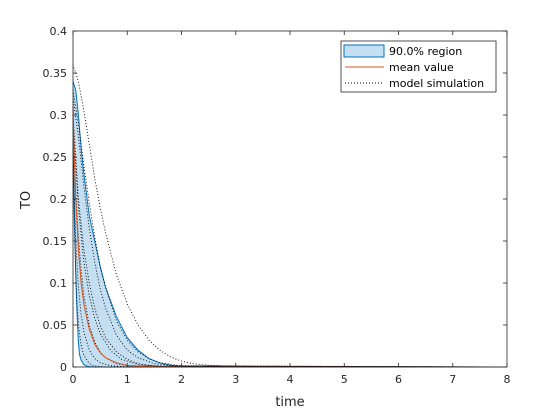 The width and height of the screenshot is (560, 420). What do you see at coordinates (398, 379) in the screenshot?
I see `x-tick-label: 6` at bounding box center [398, 379].